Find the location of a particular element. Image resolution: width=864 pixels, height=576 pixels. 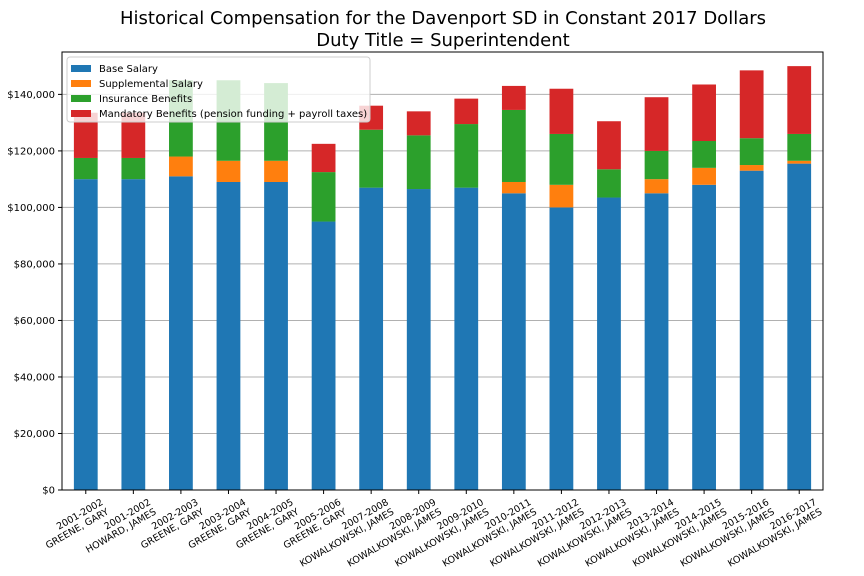

y-tick-label: $100,000 is located at coordinates (31, 208).